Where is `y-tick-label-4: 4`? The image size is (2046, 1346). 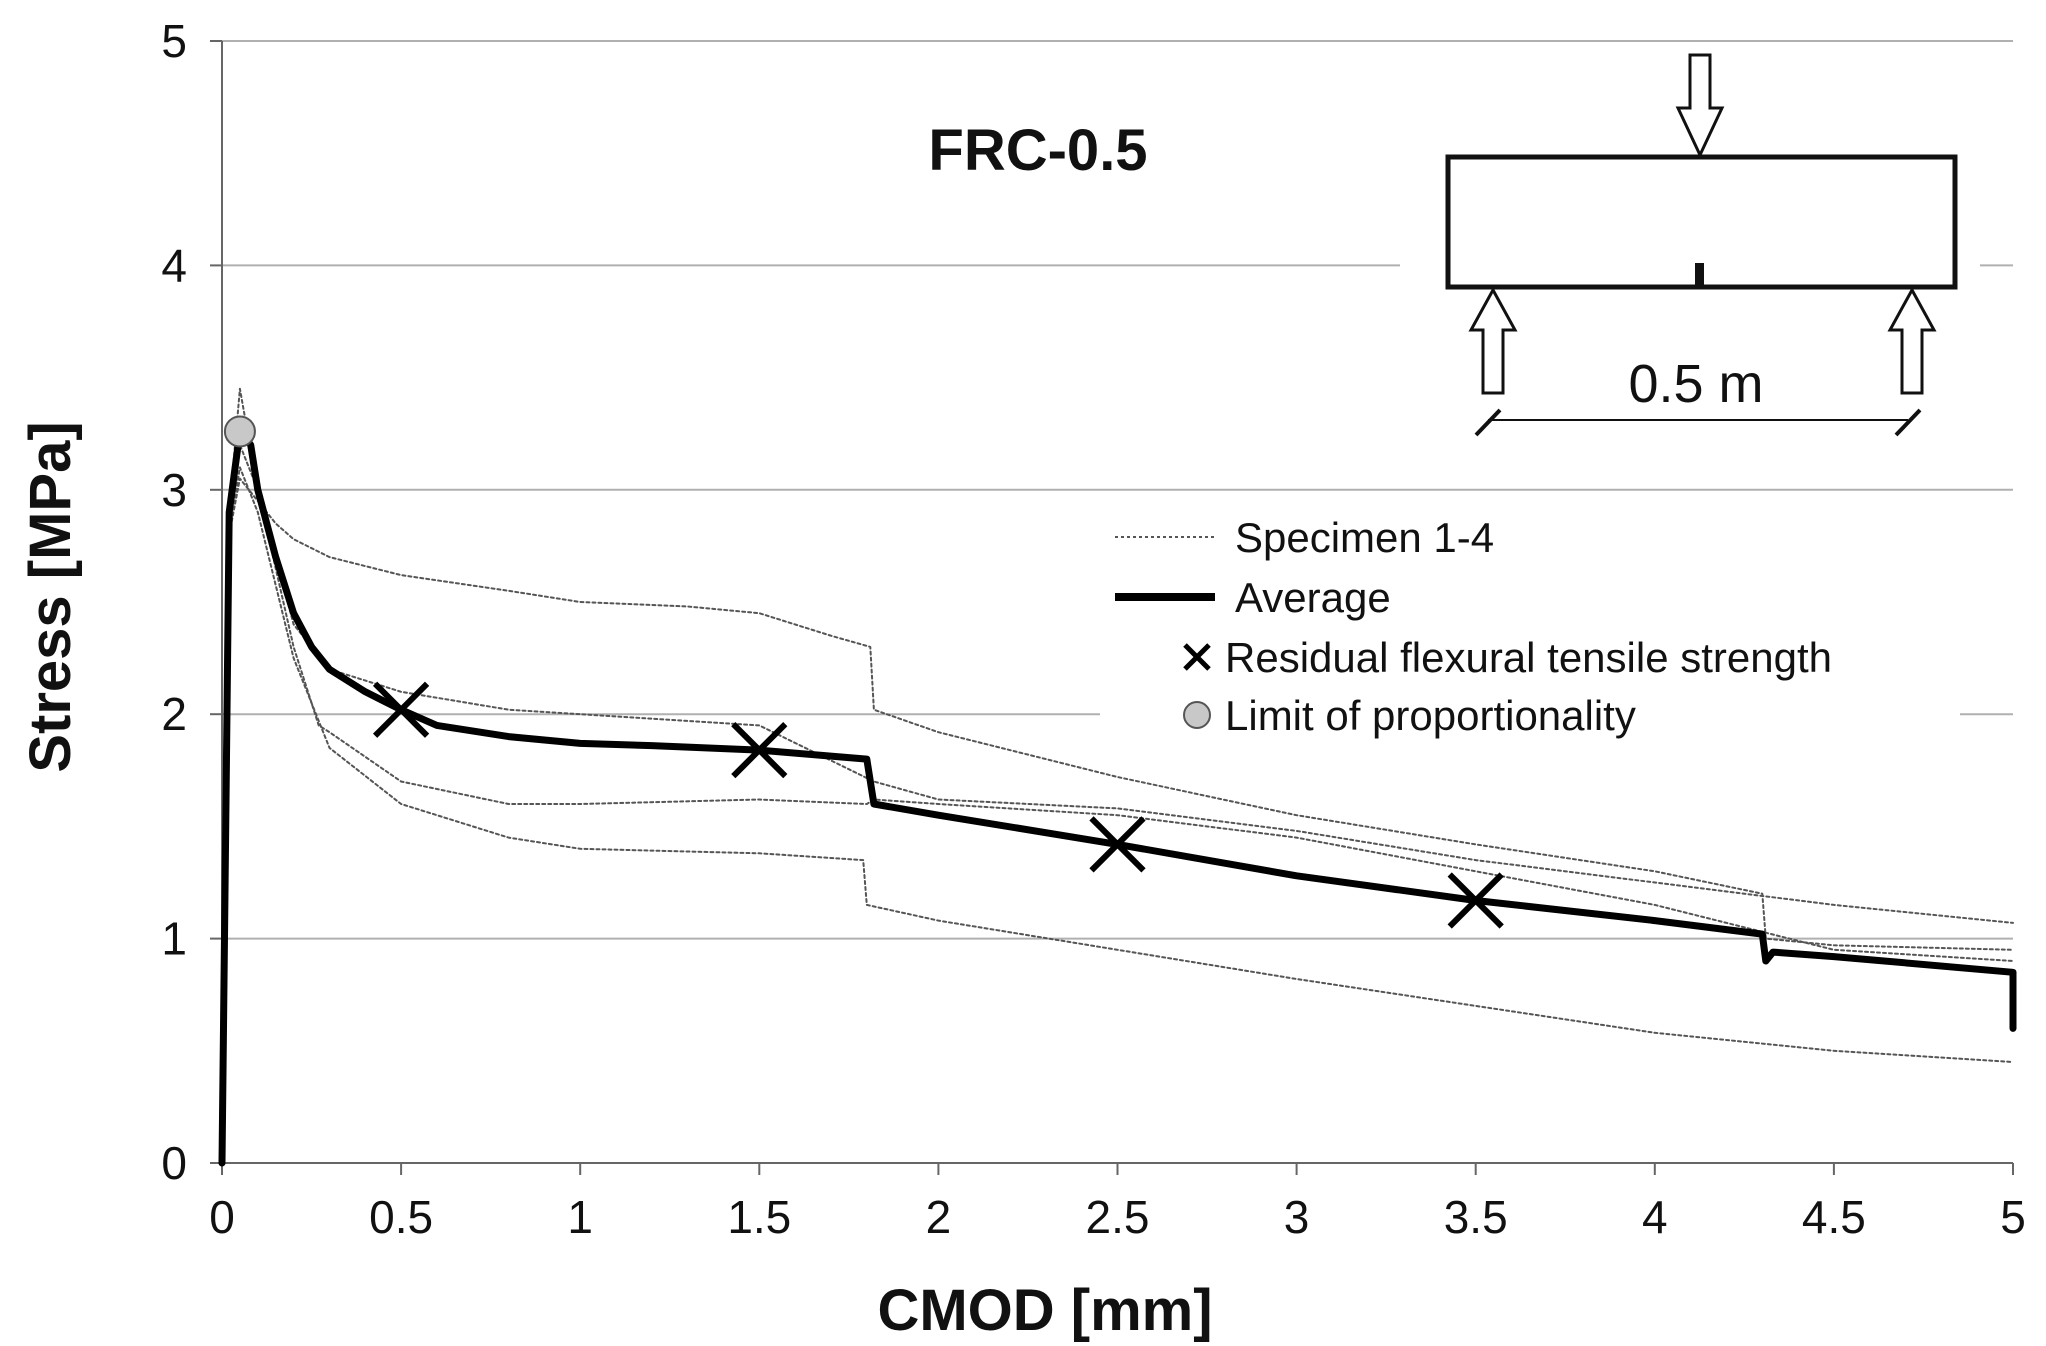 y-tick-label-4: 4 is located at coordinates (174, 265).